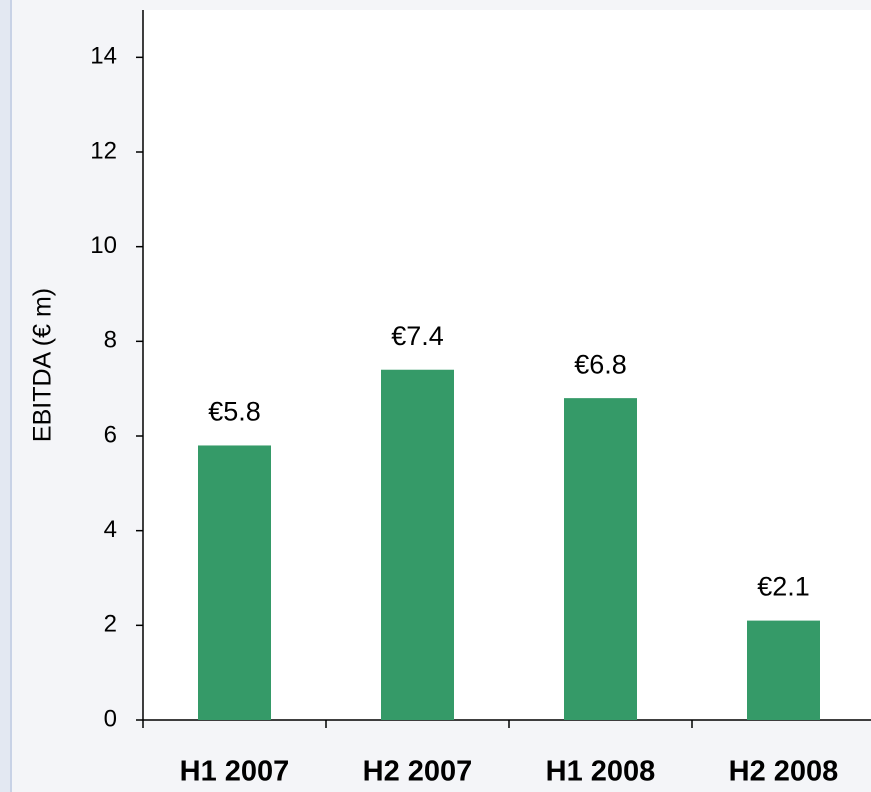  I want to click on y-tick-label: 10, so click(103, 245).